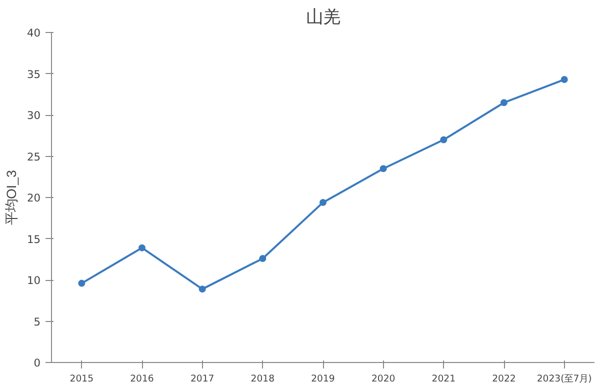  What do you see at coordinates (262, 379) in the screenshot?
I see `x-tick-label: 2018` at bounding box center [262, 379].